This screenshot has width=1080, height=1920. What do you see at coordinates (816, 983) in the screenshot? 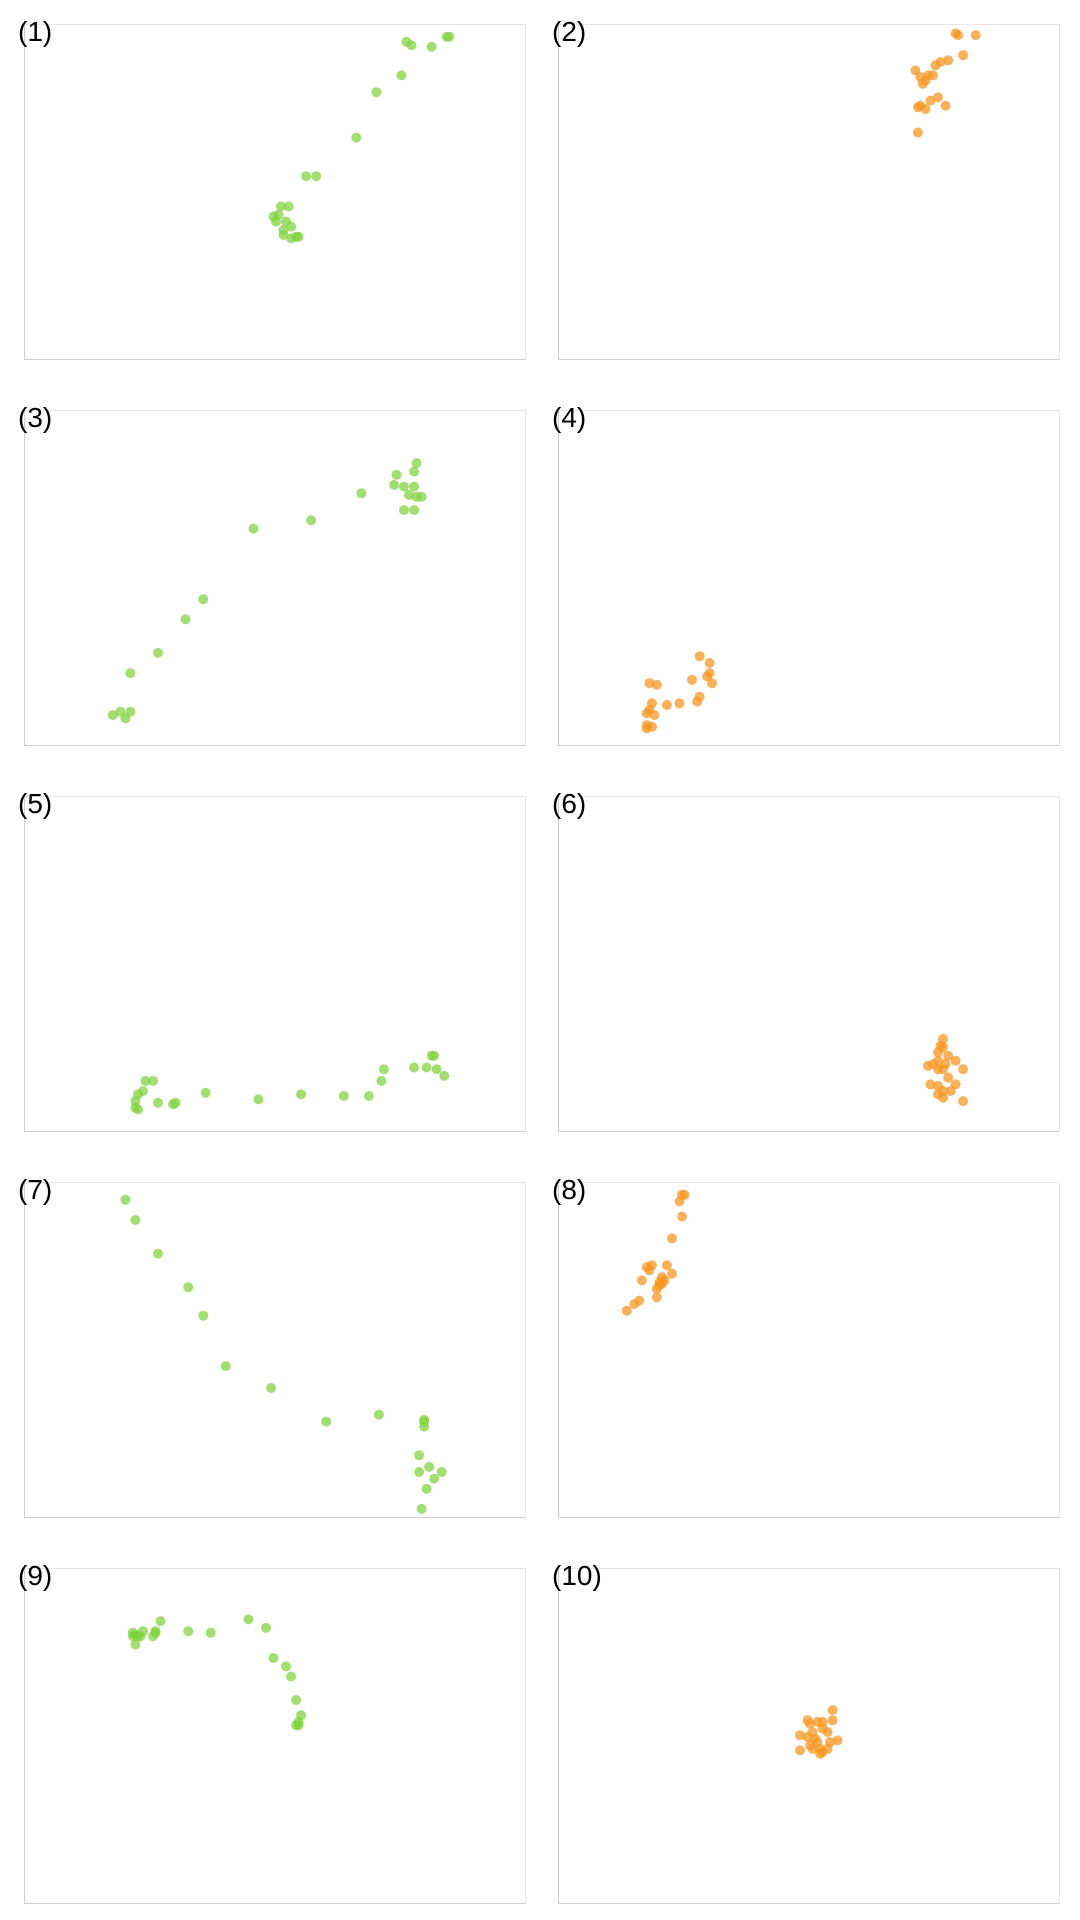
I see `scatter-panel: (6)` at bounding box center [816, 983].